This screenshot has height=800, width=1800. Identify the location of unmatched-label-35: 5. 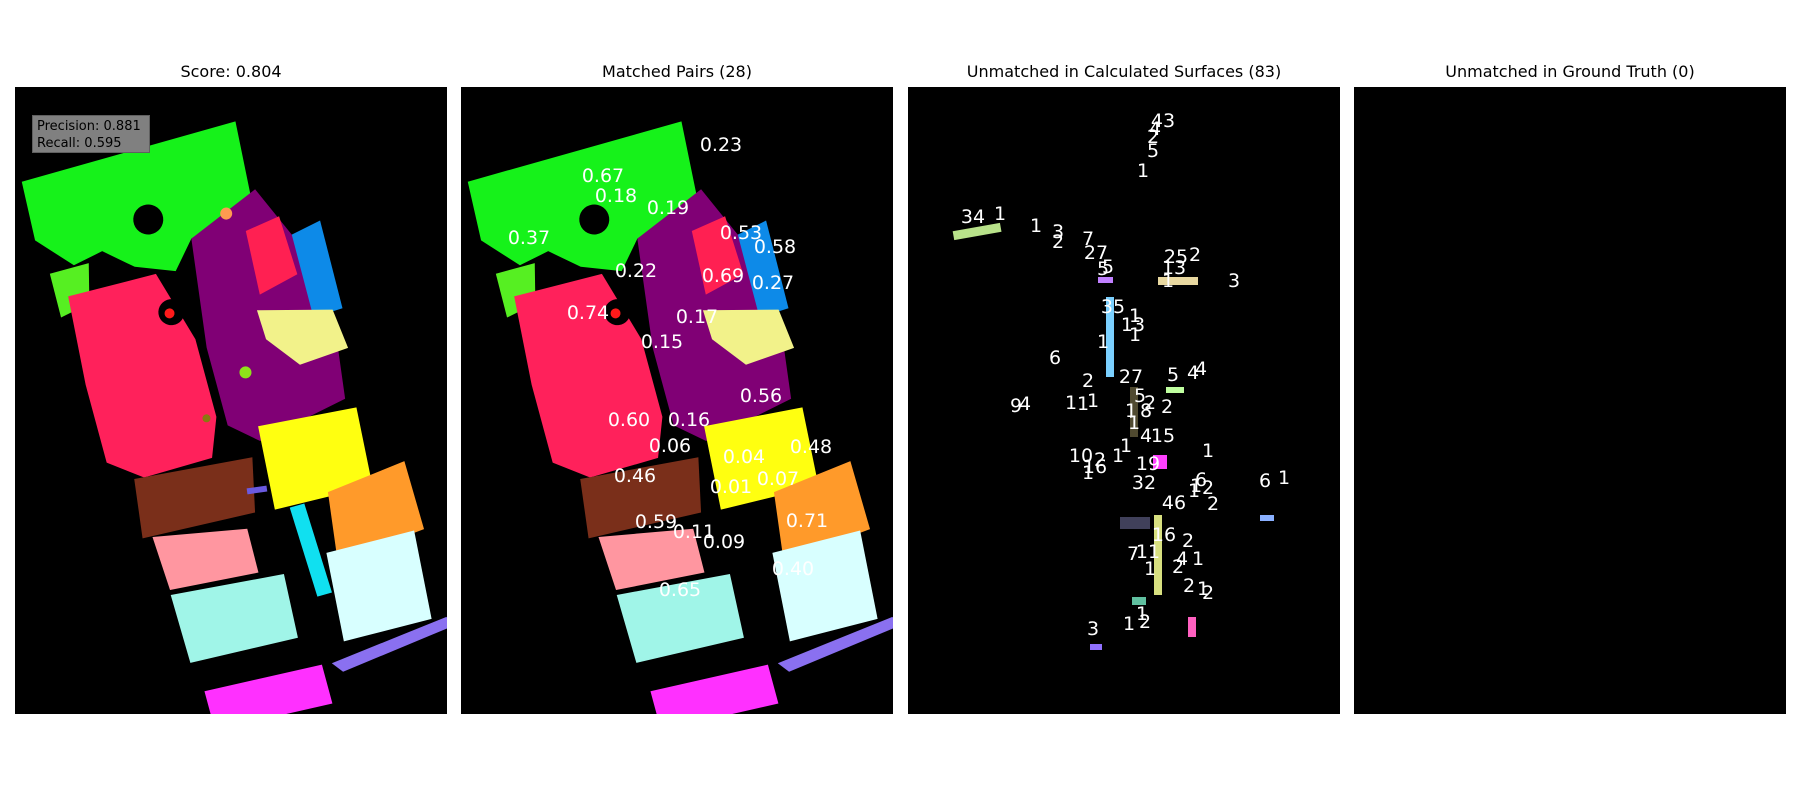
(1140, 396).